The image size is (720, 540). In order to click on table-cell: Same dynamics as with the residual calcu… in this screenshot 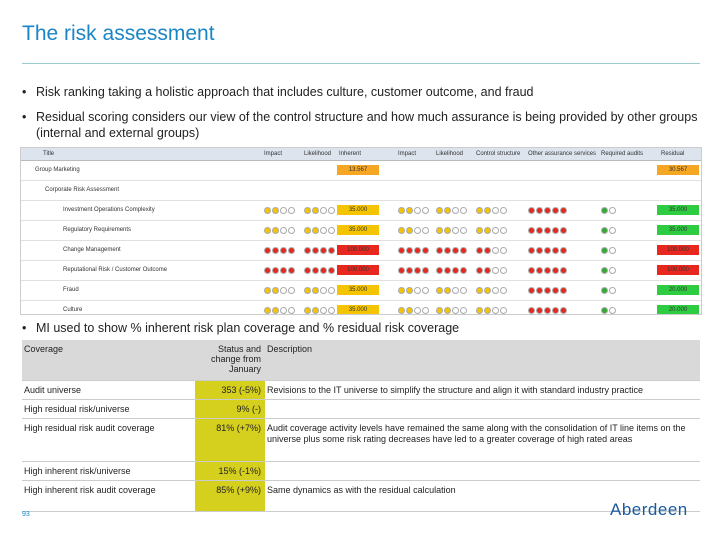, I will do `click(361, 490)`.